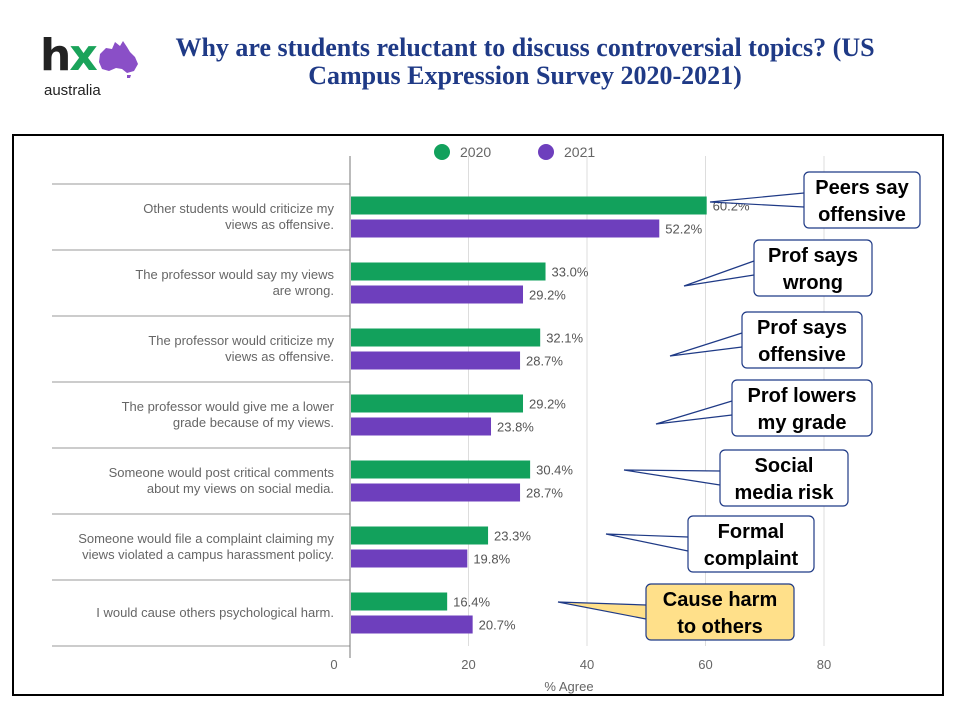  Describe the element at coordinates (240, 488) in the screenshot. I see `category-label: about my views on social media.` at that location.